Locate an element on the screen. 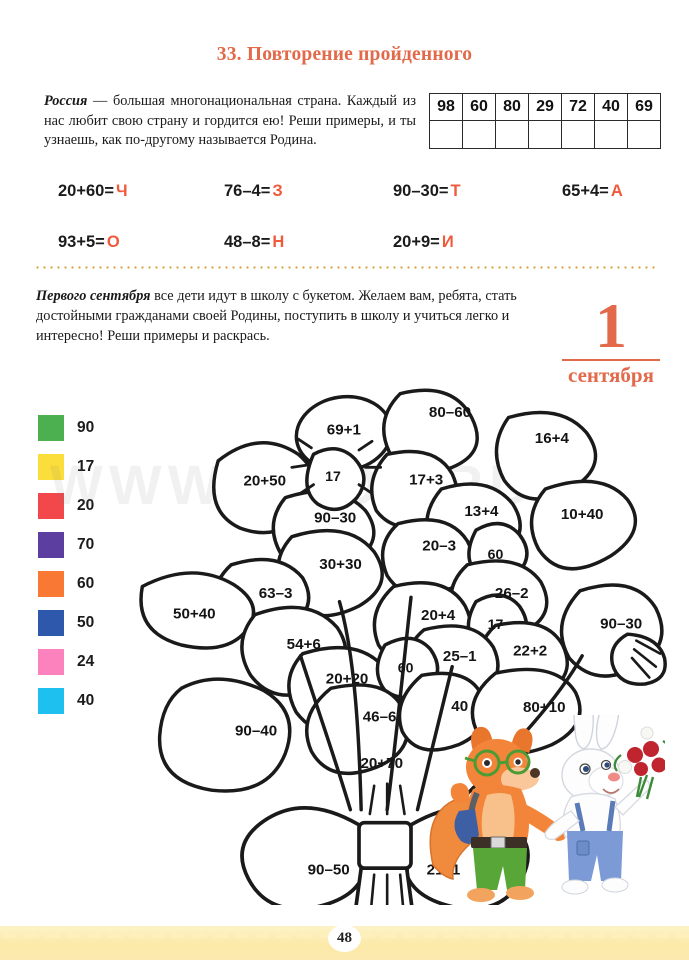 The image size is (689, 960). equation-expression: 65+4= is located at coordinates (585, 191).